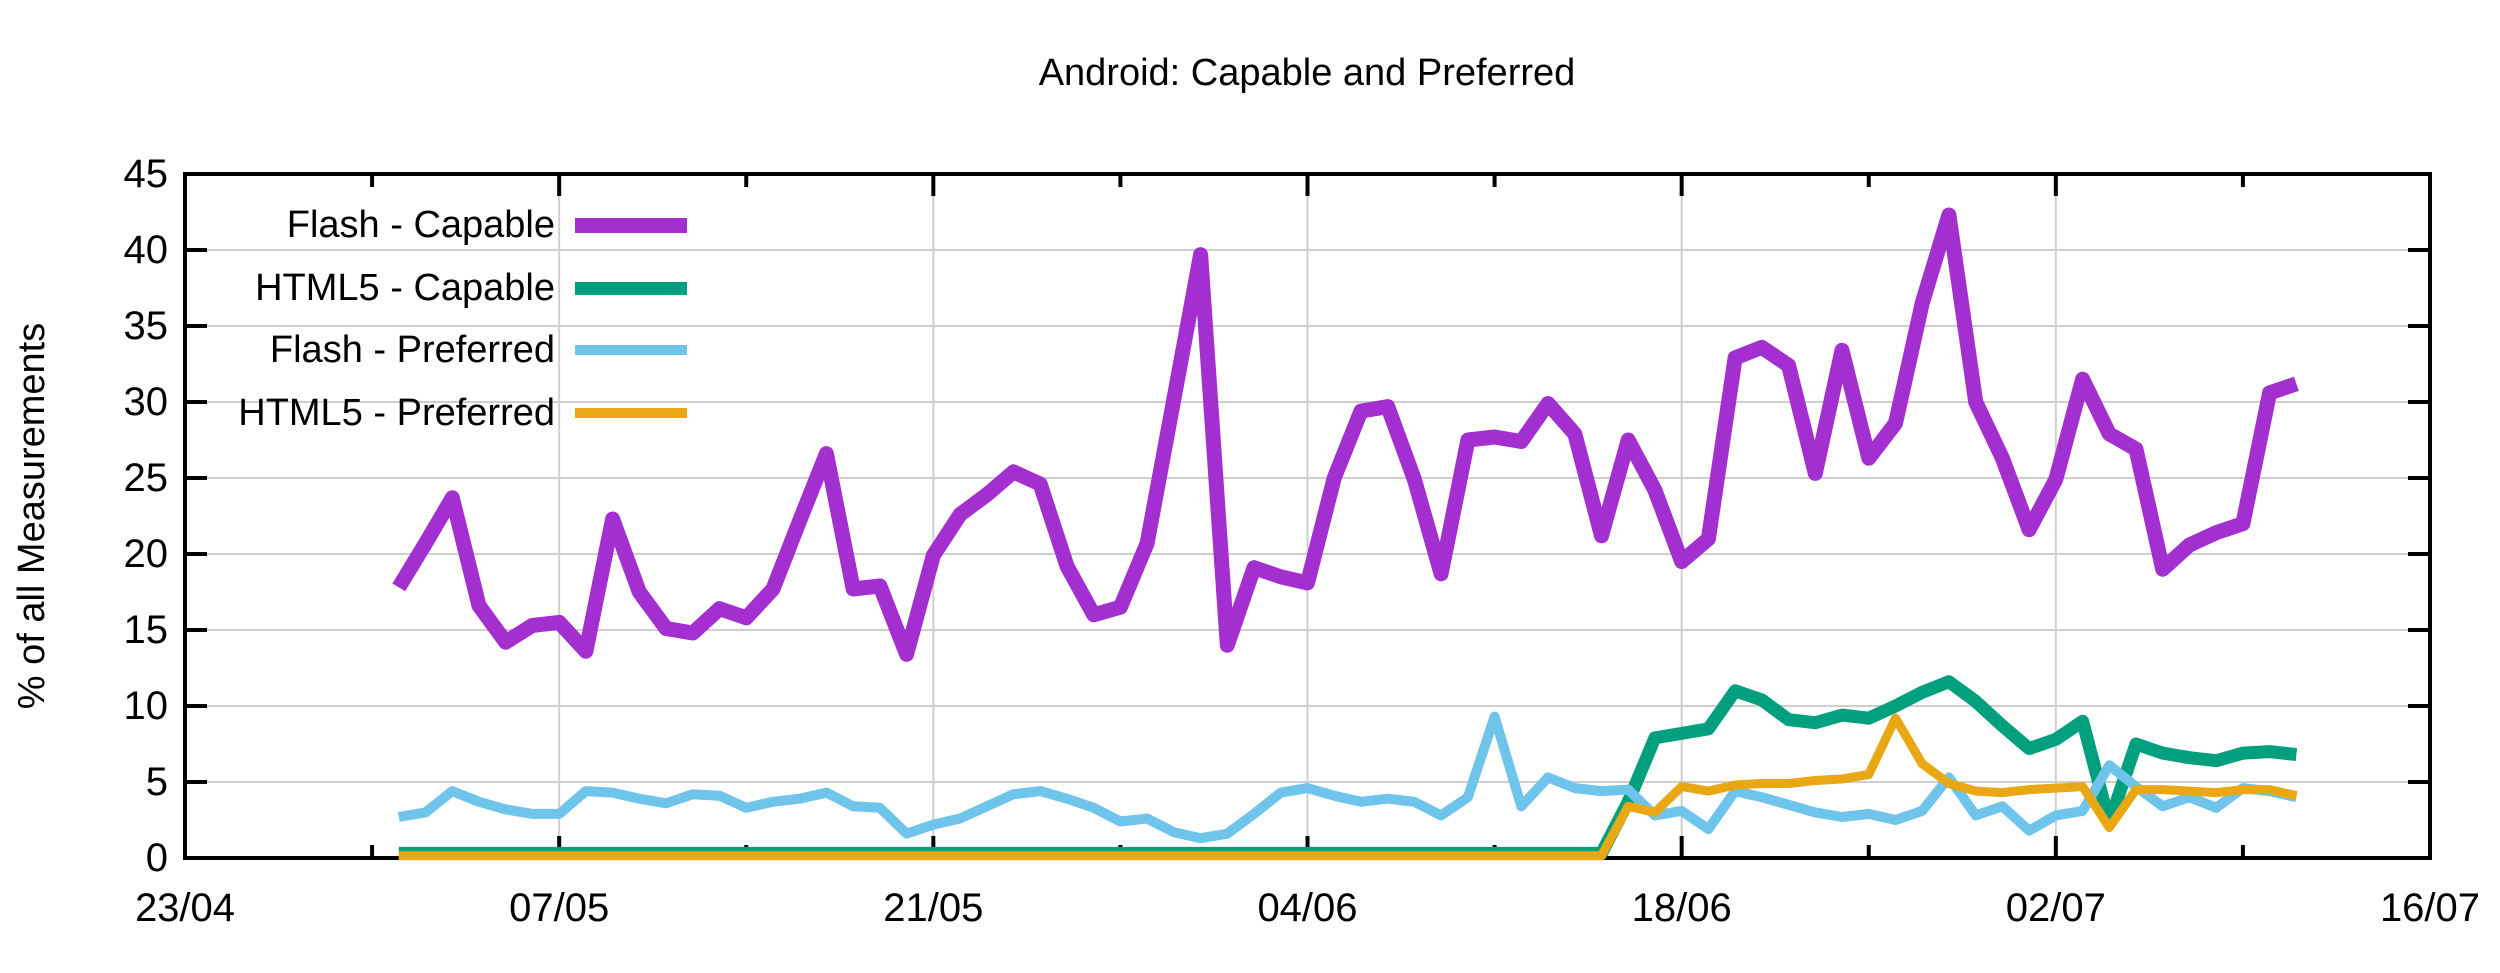 The image size is (2500, 973). What do you see at coordinates (1681, 908) in the screenshot?
I see `x-tick-label-18-06: 18/06` at bounding box center [1681, 908].